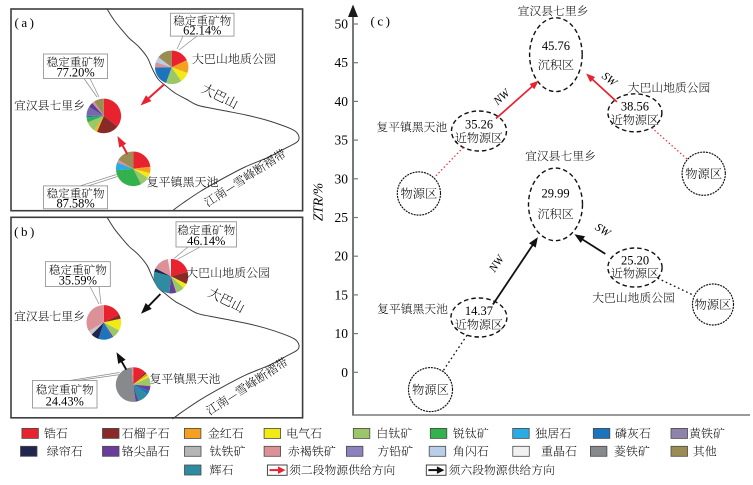  I want to click on svg-text: 35, so click(342, 140).